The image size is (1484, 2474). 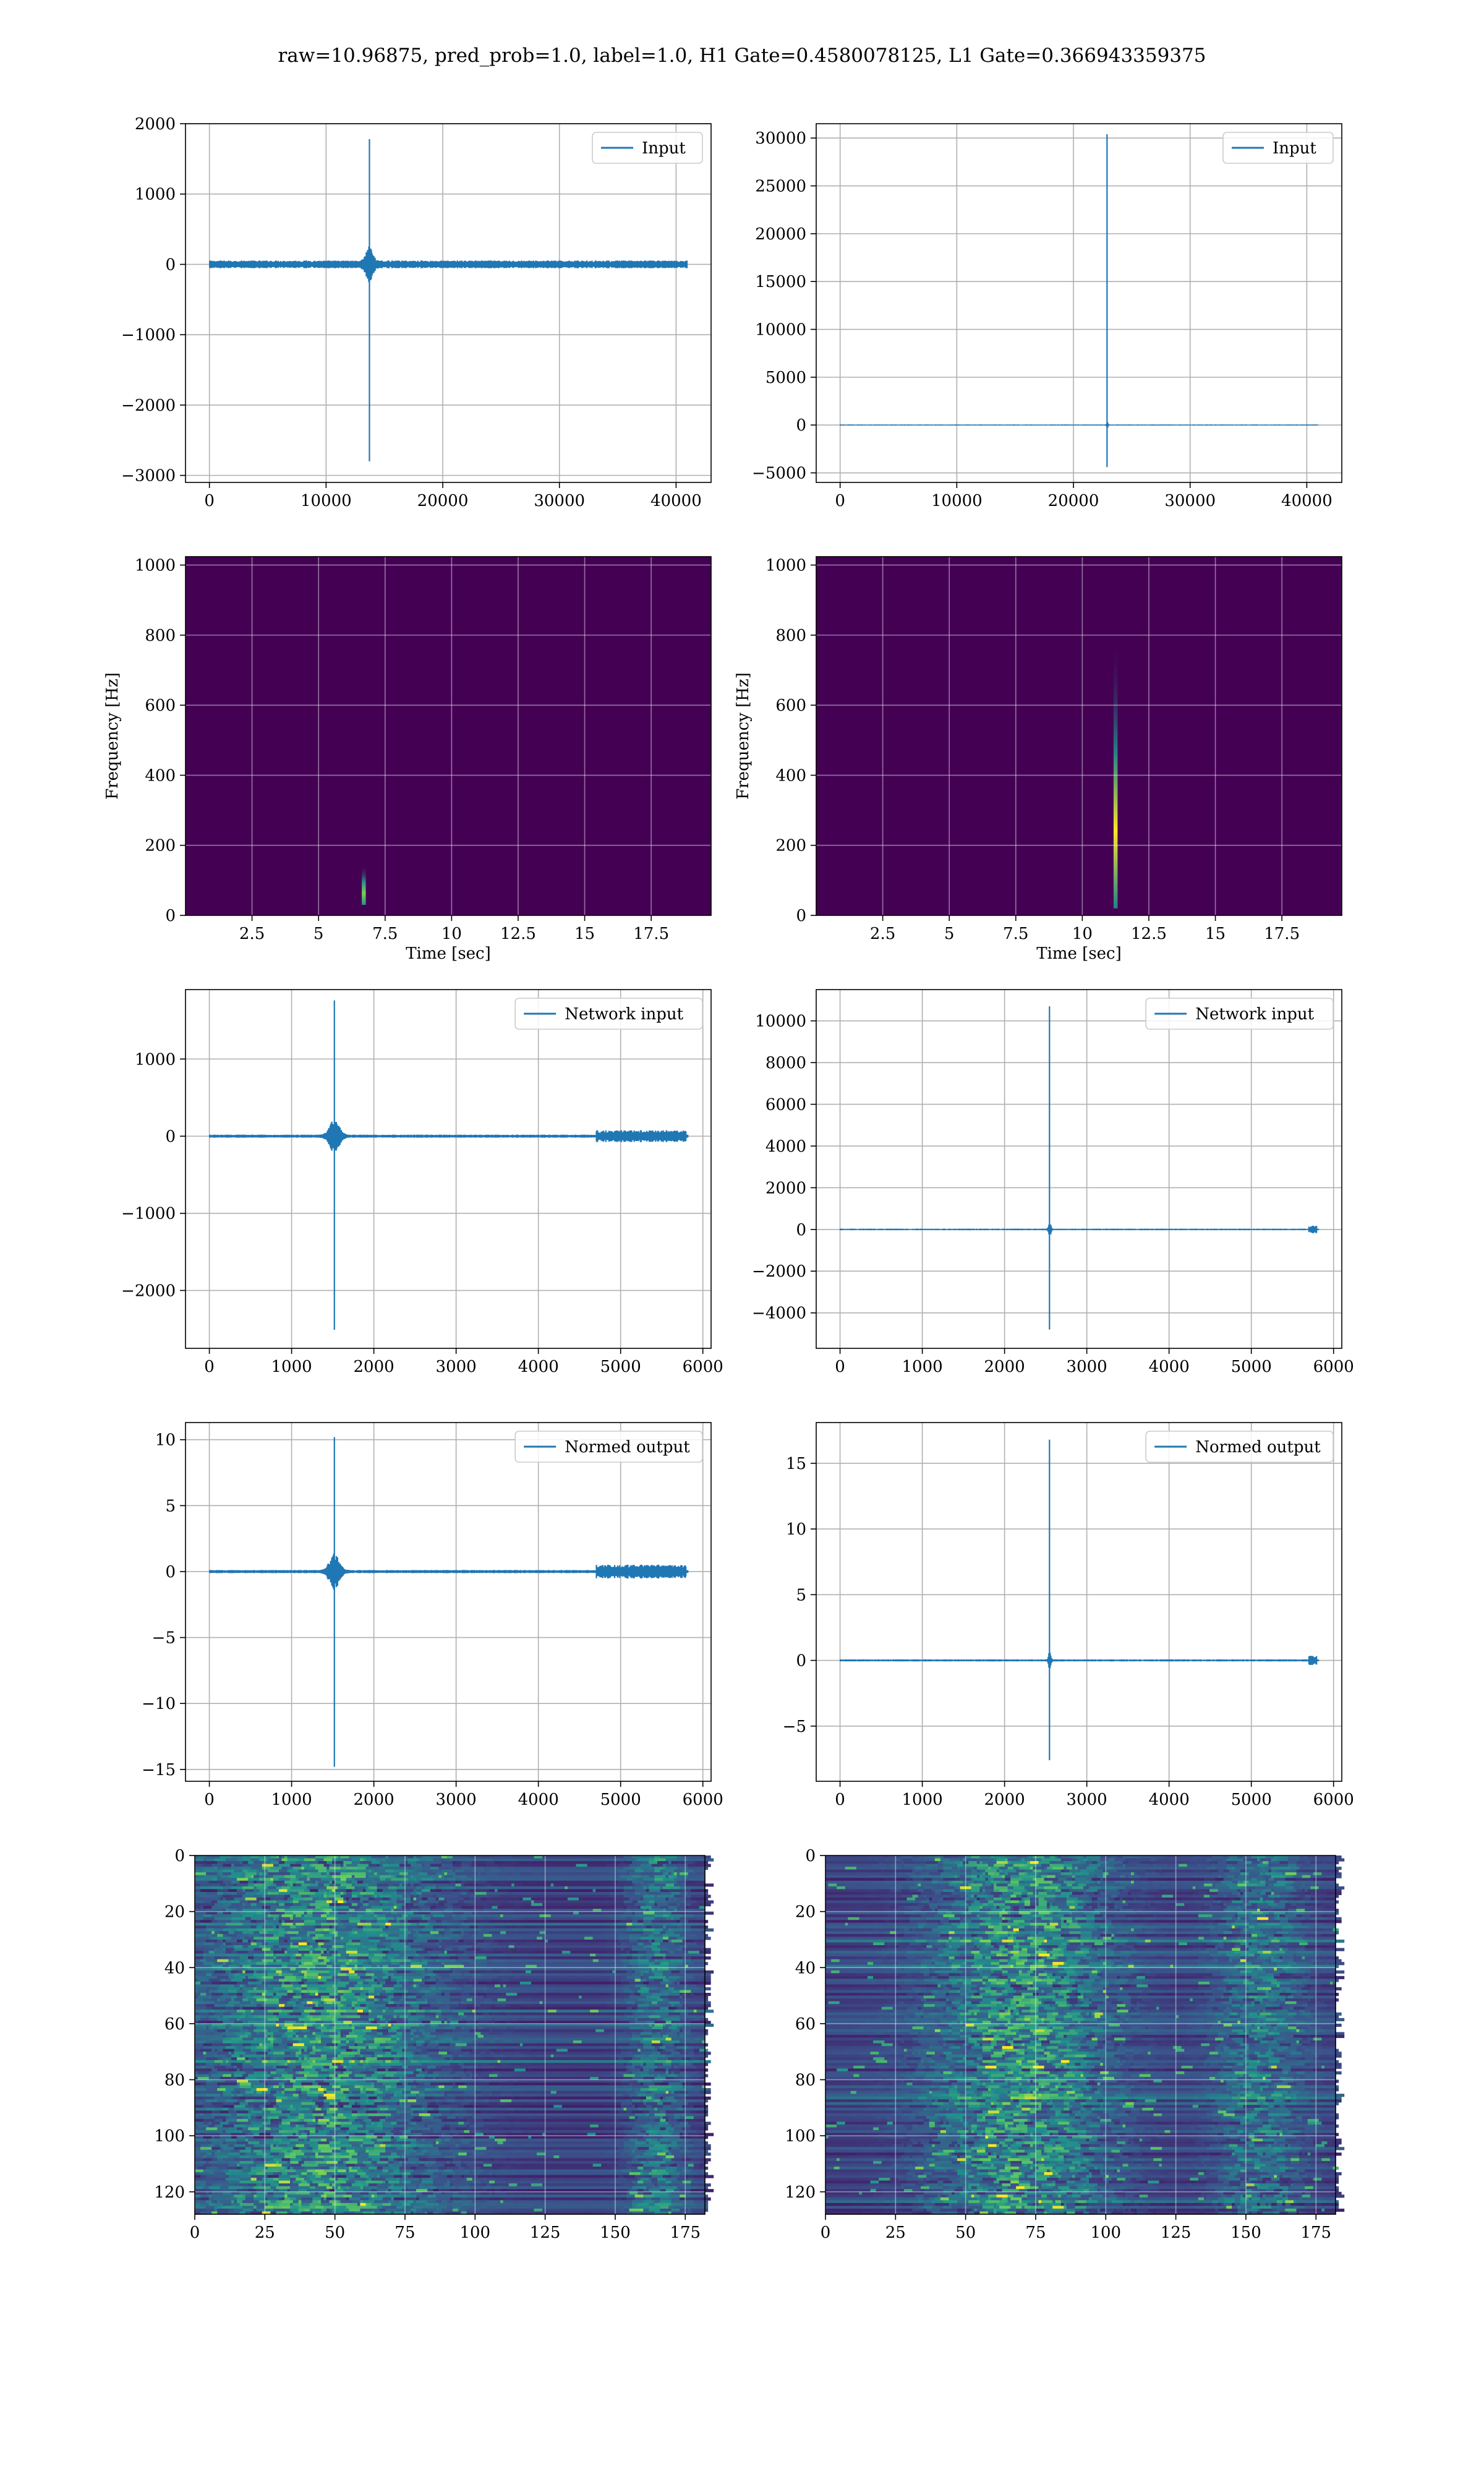 I want to click on y-tick-label: 800, so click(x=160, y=636).